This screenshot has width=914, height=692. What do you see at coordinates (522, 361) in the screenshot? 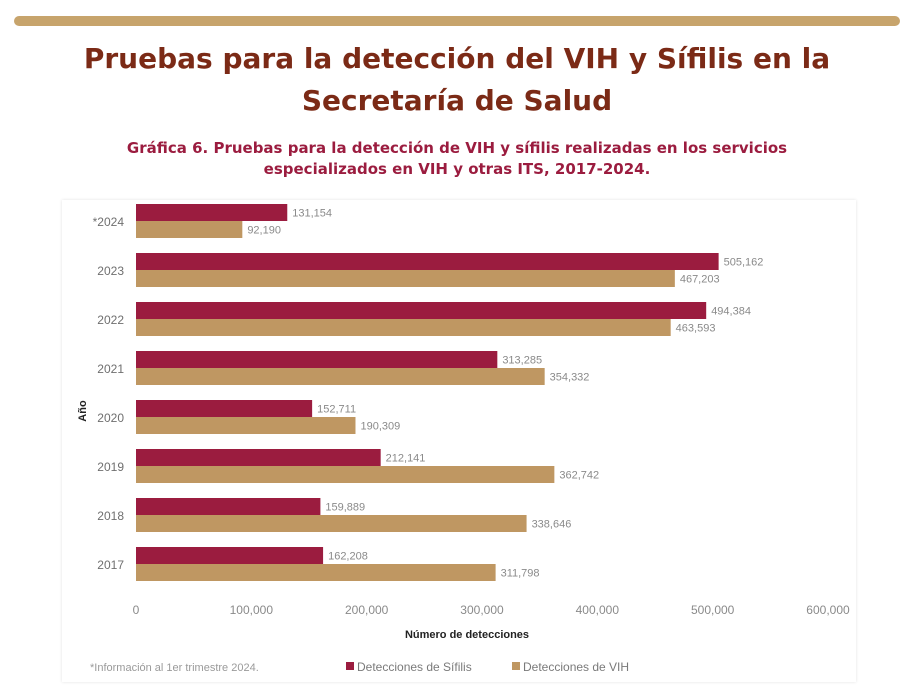
I see `data-label: 313,285` at bounding box center [522, 361].